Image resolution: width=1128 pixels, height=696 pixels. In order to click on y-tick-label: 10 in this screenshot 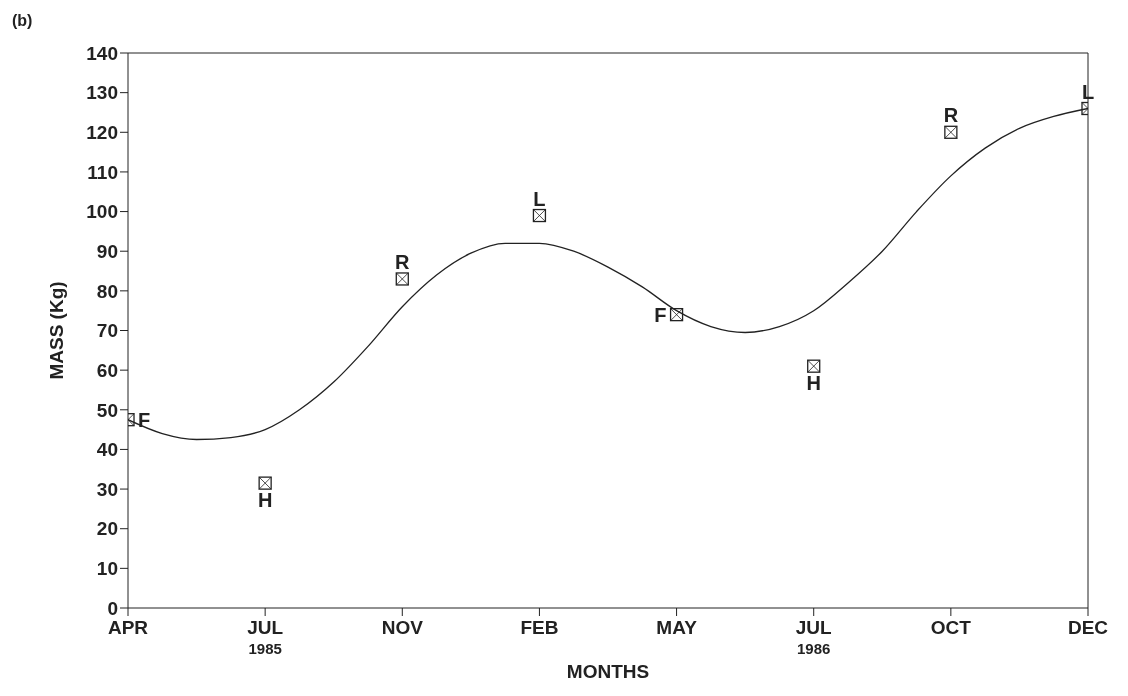, I will do `click(107, 569)`.